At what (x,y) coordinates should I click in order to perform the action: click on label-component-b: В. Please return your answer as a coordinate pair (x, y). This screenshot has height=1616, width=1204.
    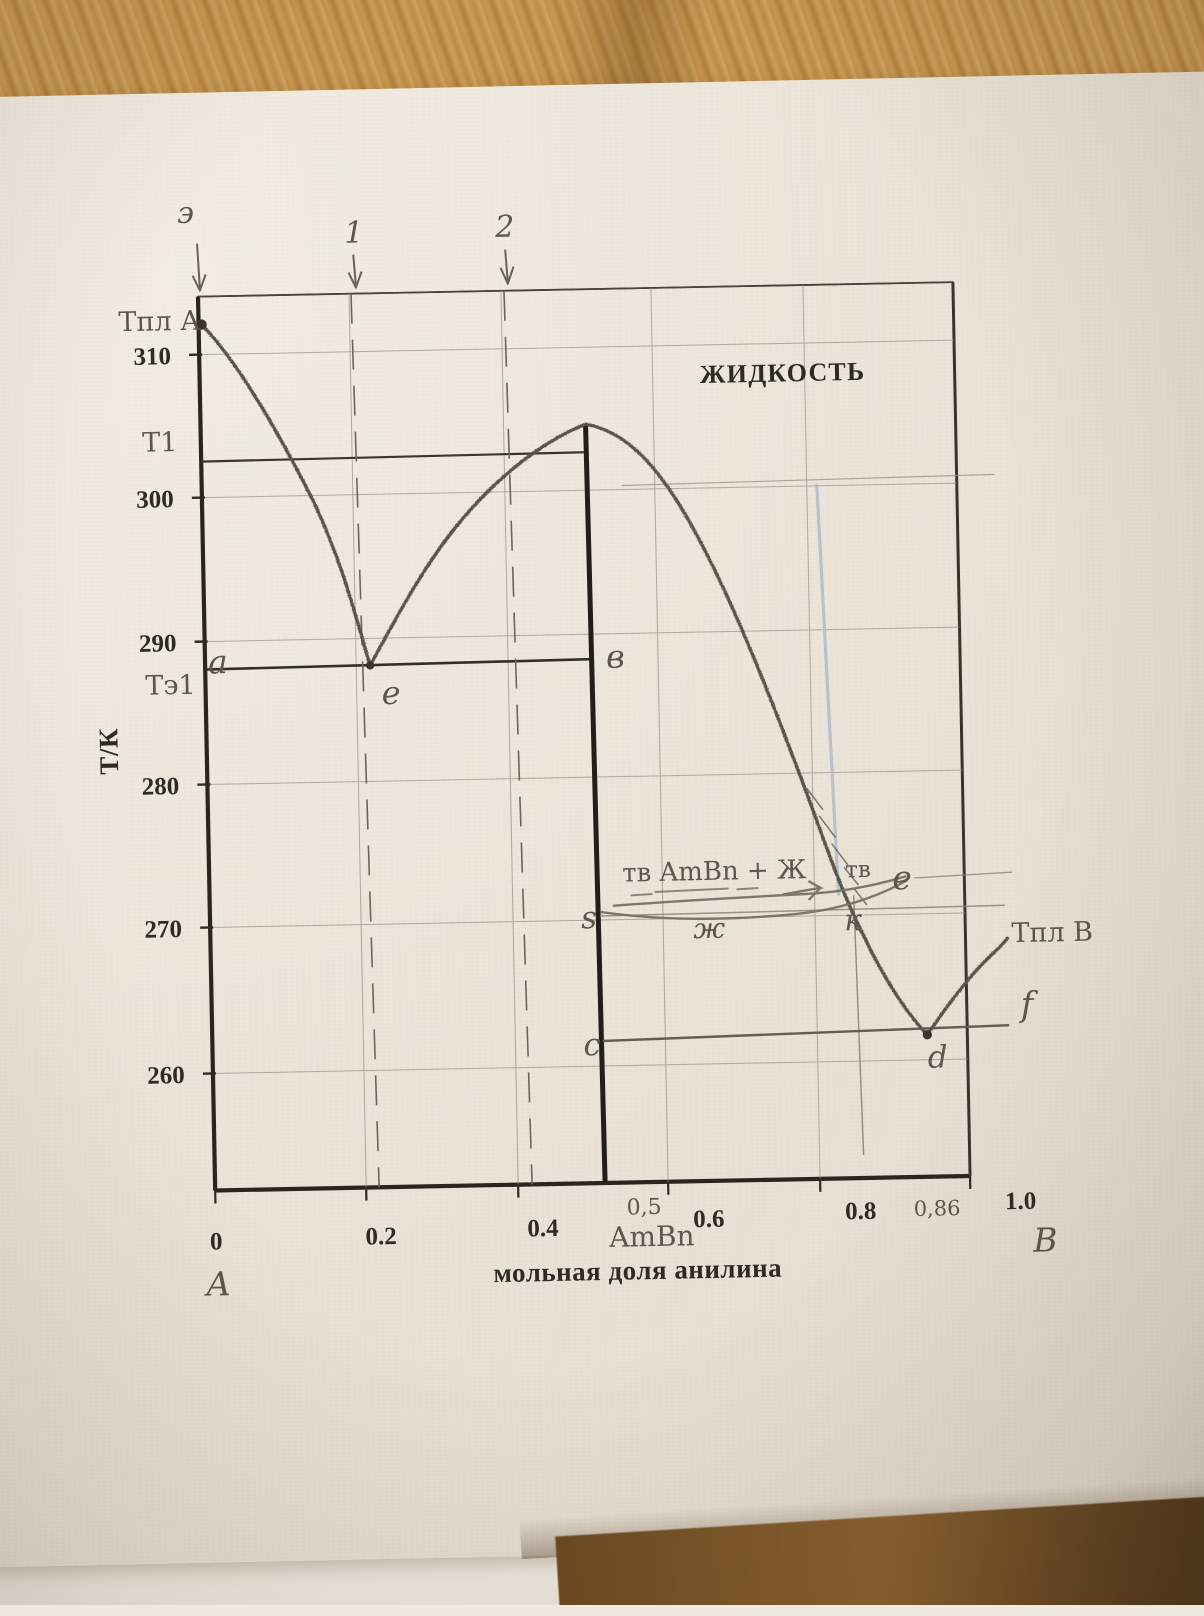
    Looking at the image, I should click on (1045, 1239).